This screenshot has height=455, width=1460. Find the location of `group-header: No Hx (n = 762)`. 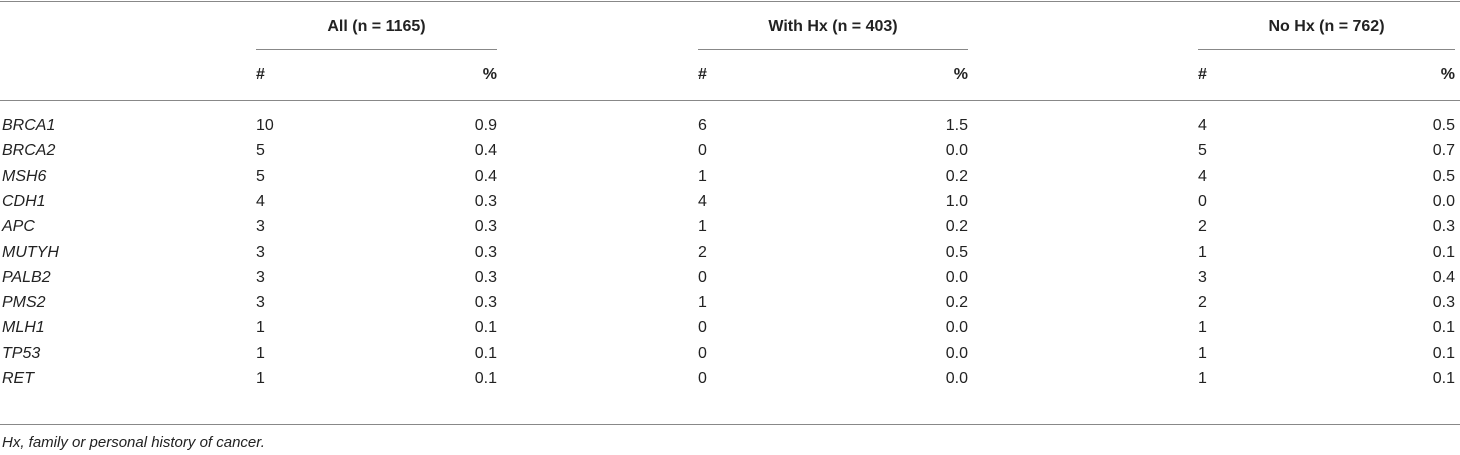

group-header: No Hx (n = 762) is located at coordinates (1326, 26).